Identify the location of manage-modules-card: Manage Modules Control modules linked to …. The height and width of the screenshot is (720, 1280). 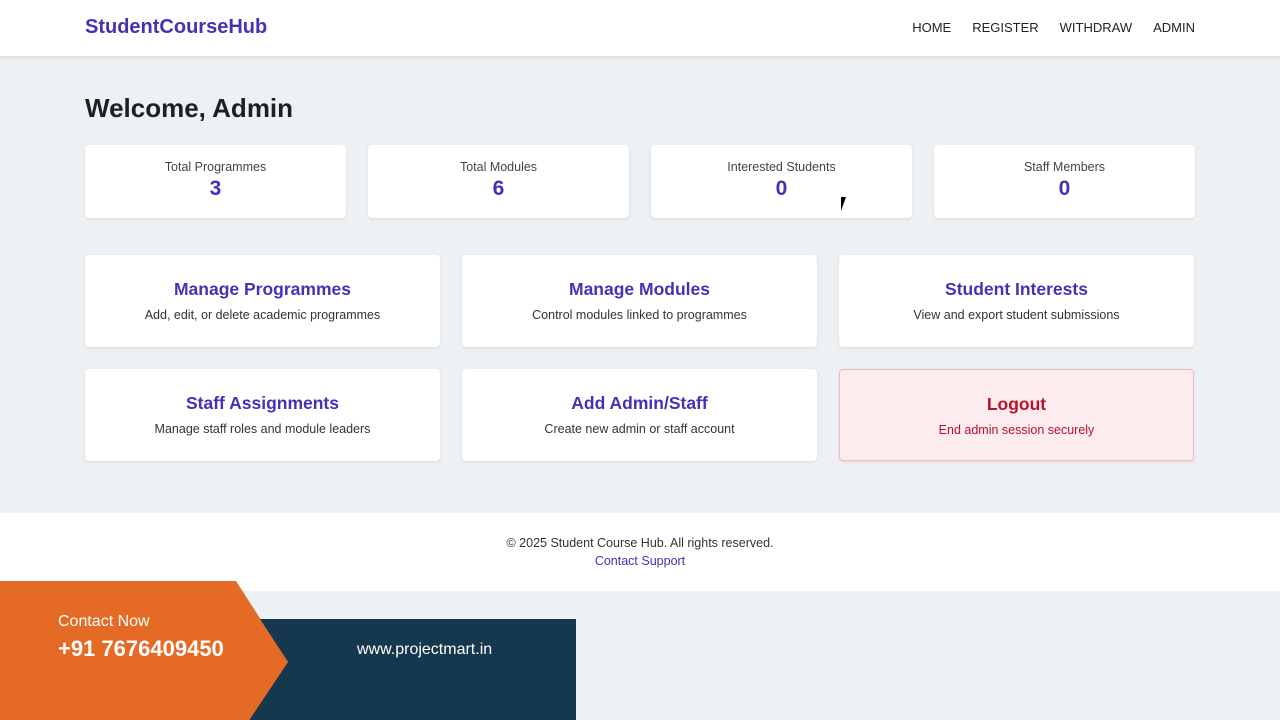
(639, 301).